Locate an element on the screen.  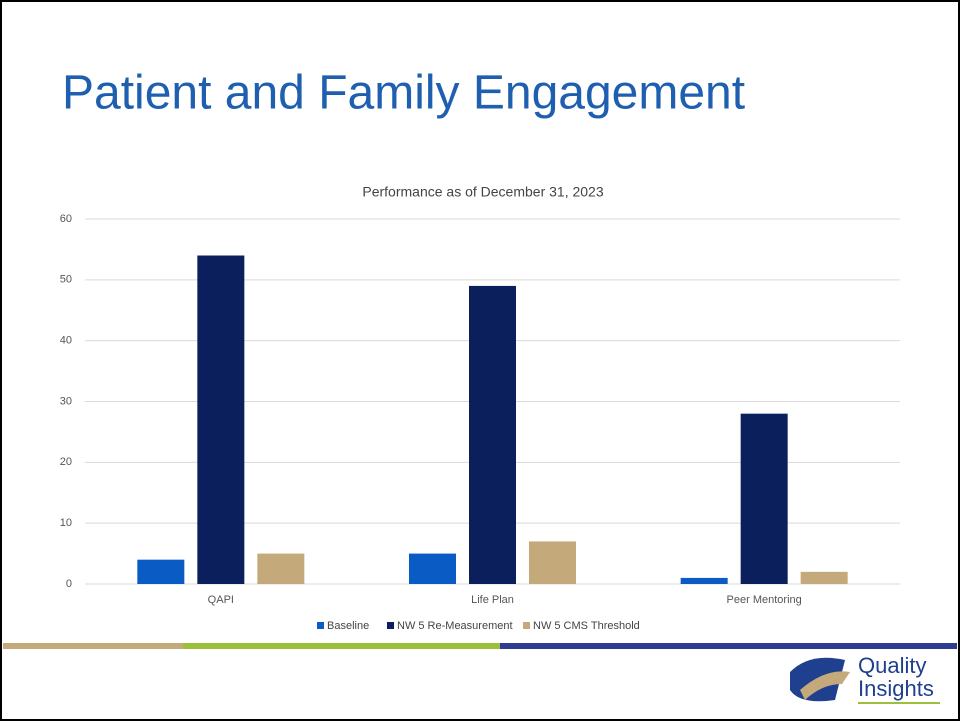
y-tick-label: 50 is located at coordinates (66, 280).